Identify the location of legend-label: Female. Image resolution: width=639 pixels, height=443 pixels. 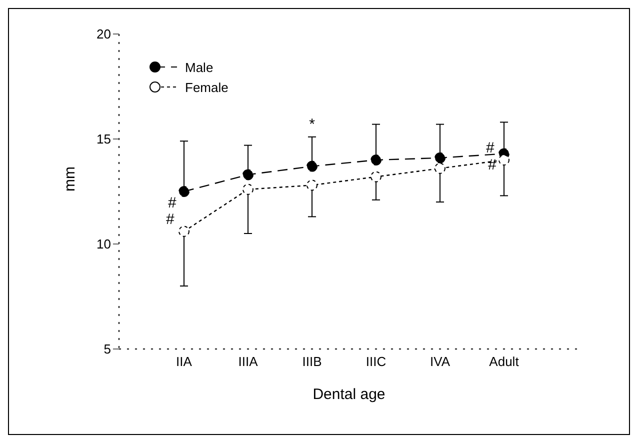
(206, 87).